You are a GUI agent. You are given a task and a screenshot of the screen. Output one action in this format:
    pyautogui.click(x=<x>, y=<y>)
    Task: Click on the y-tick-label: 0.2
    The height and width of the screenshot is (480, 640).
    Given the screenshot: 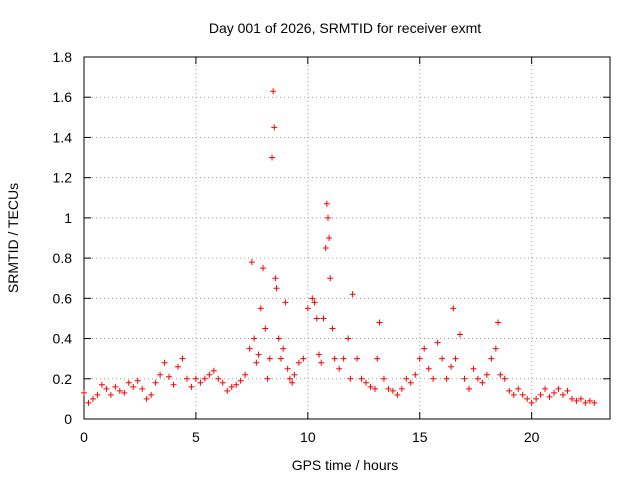 What is the action you would take?
    pyautogui.click(x=63, y=379)
    